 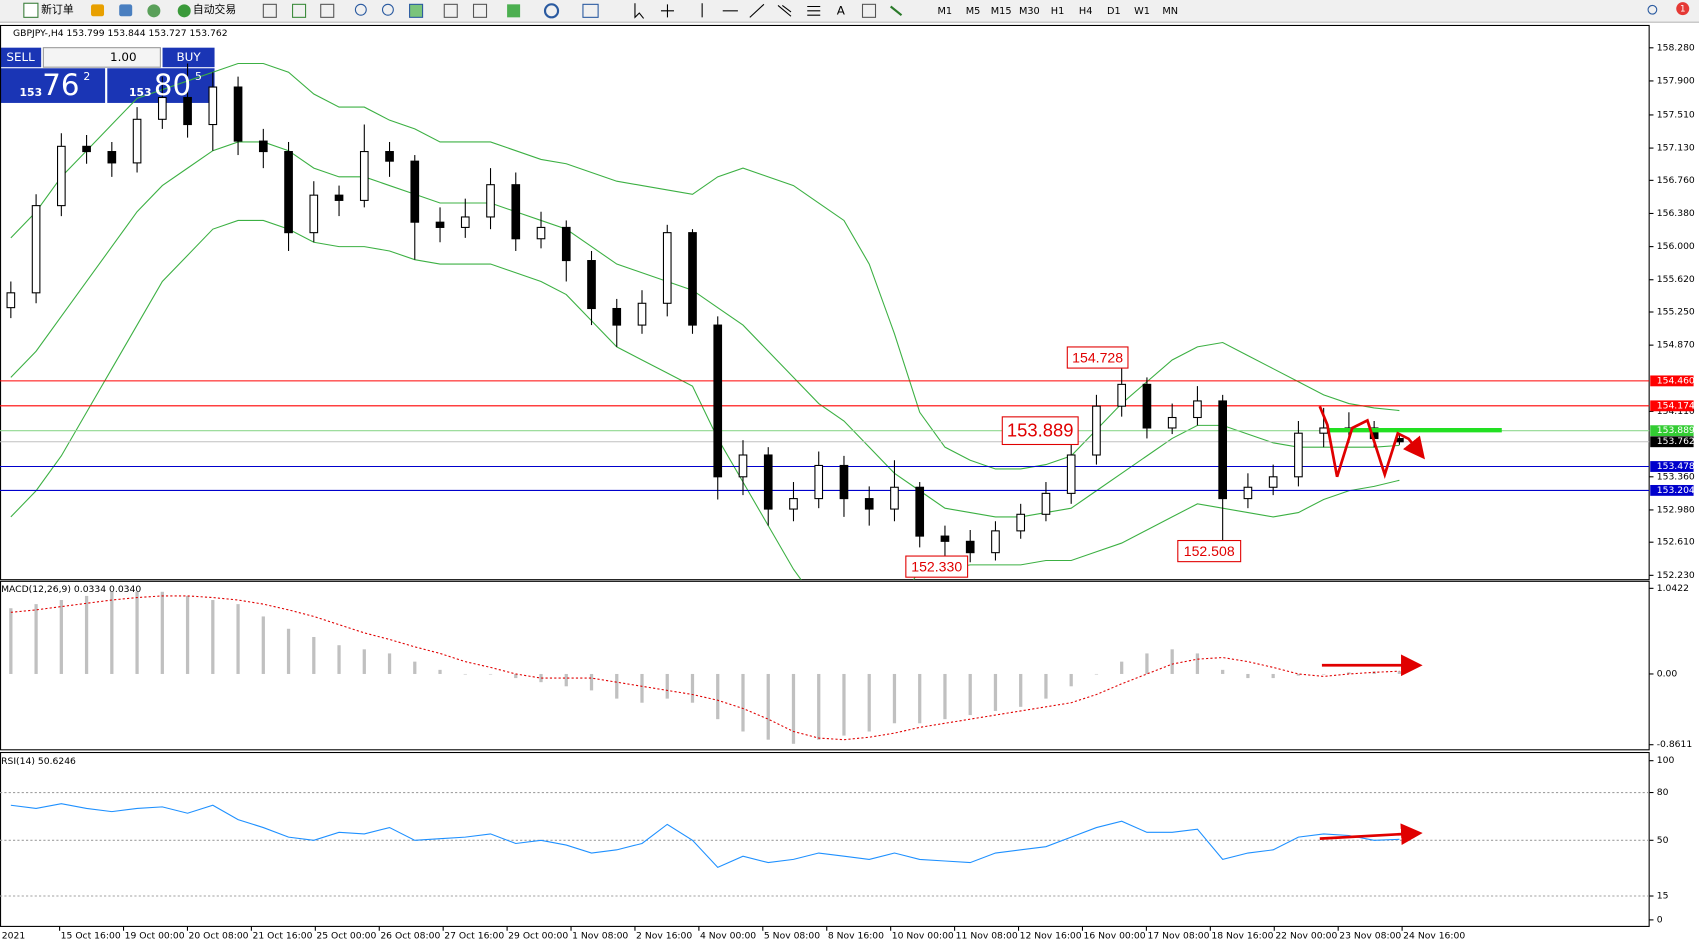 I want to click on label-icon, so click(x=869, y=10).